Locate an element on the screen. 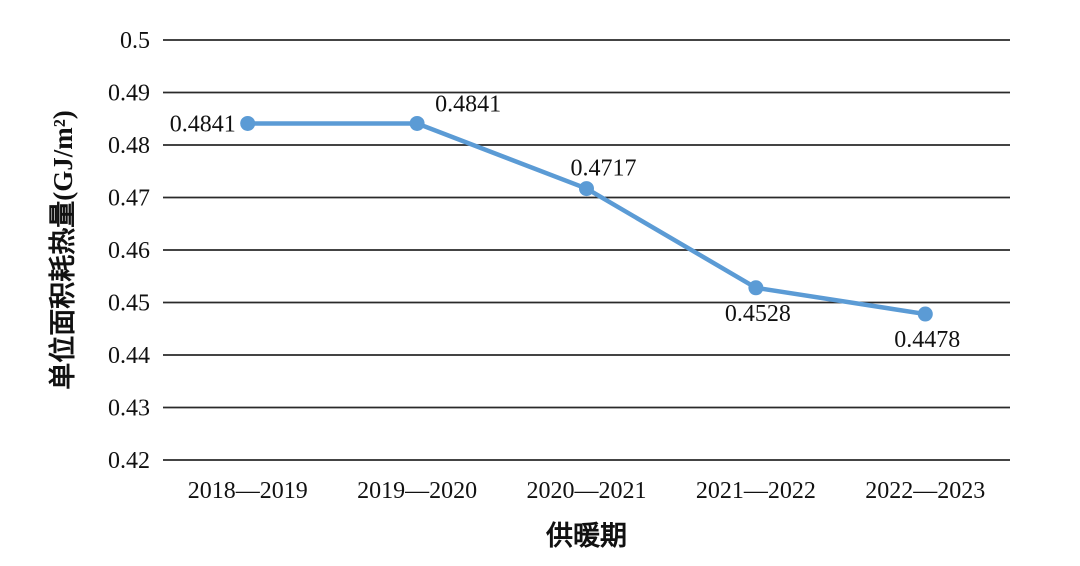  y-tick-label: 0.43 is located at coordinates (129, 409).